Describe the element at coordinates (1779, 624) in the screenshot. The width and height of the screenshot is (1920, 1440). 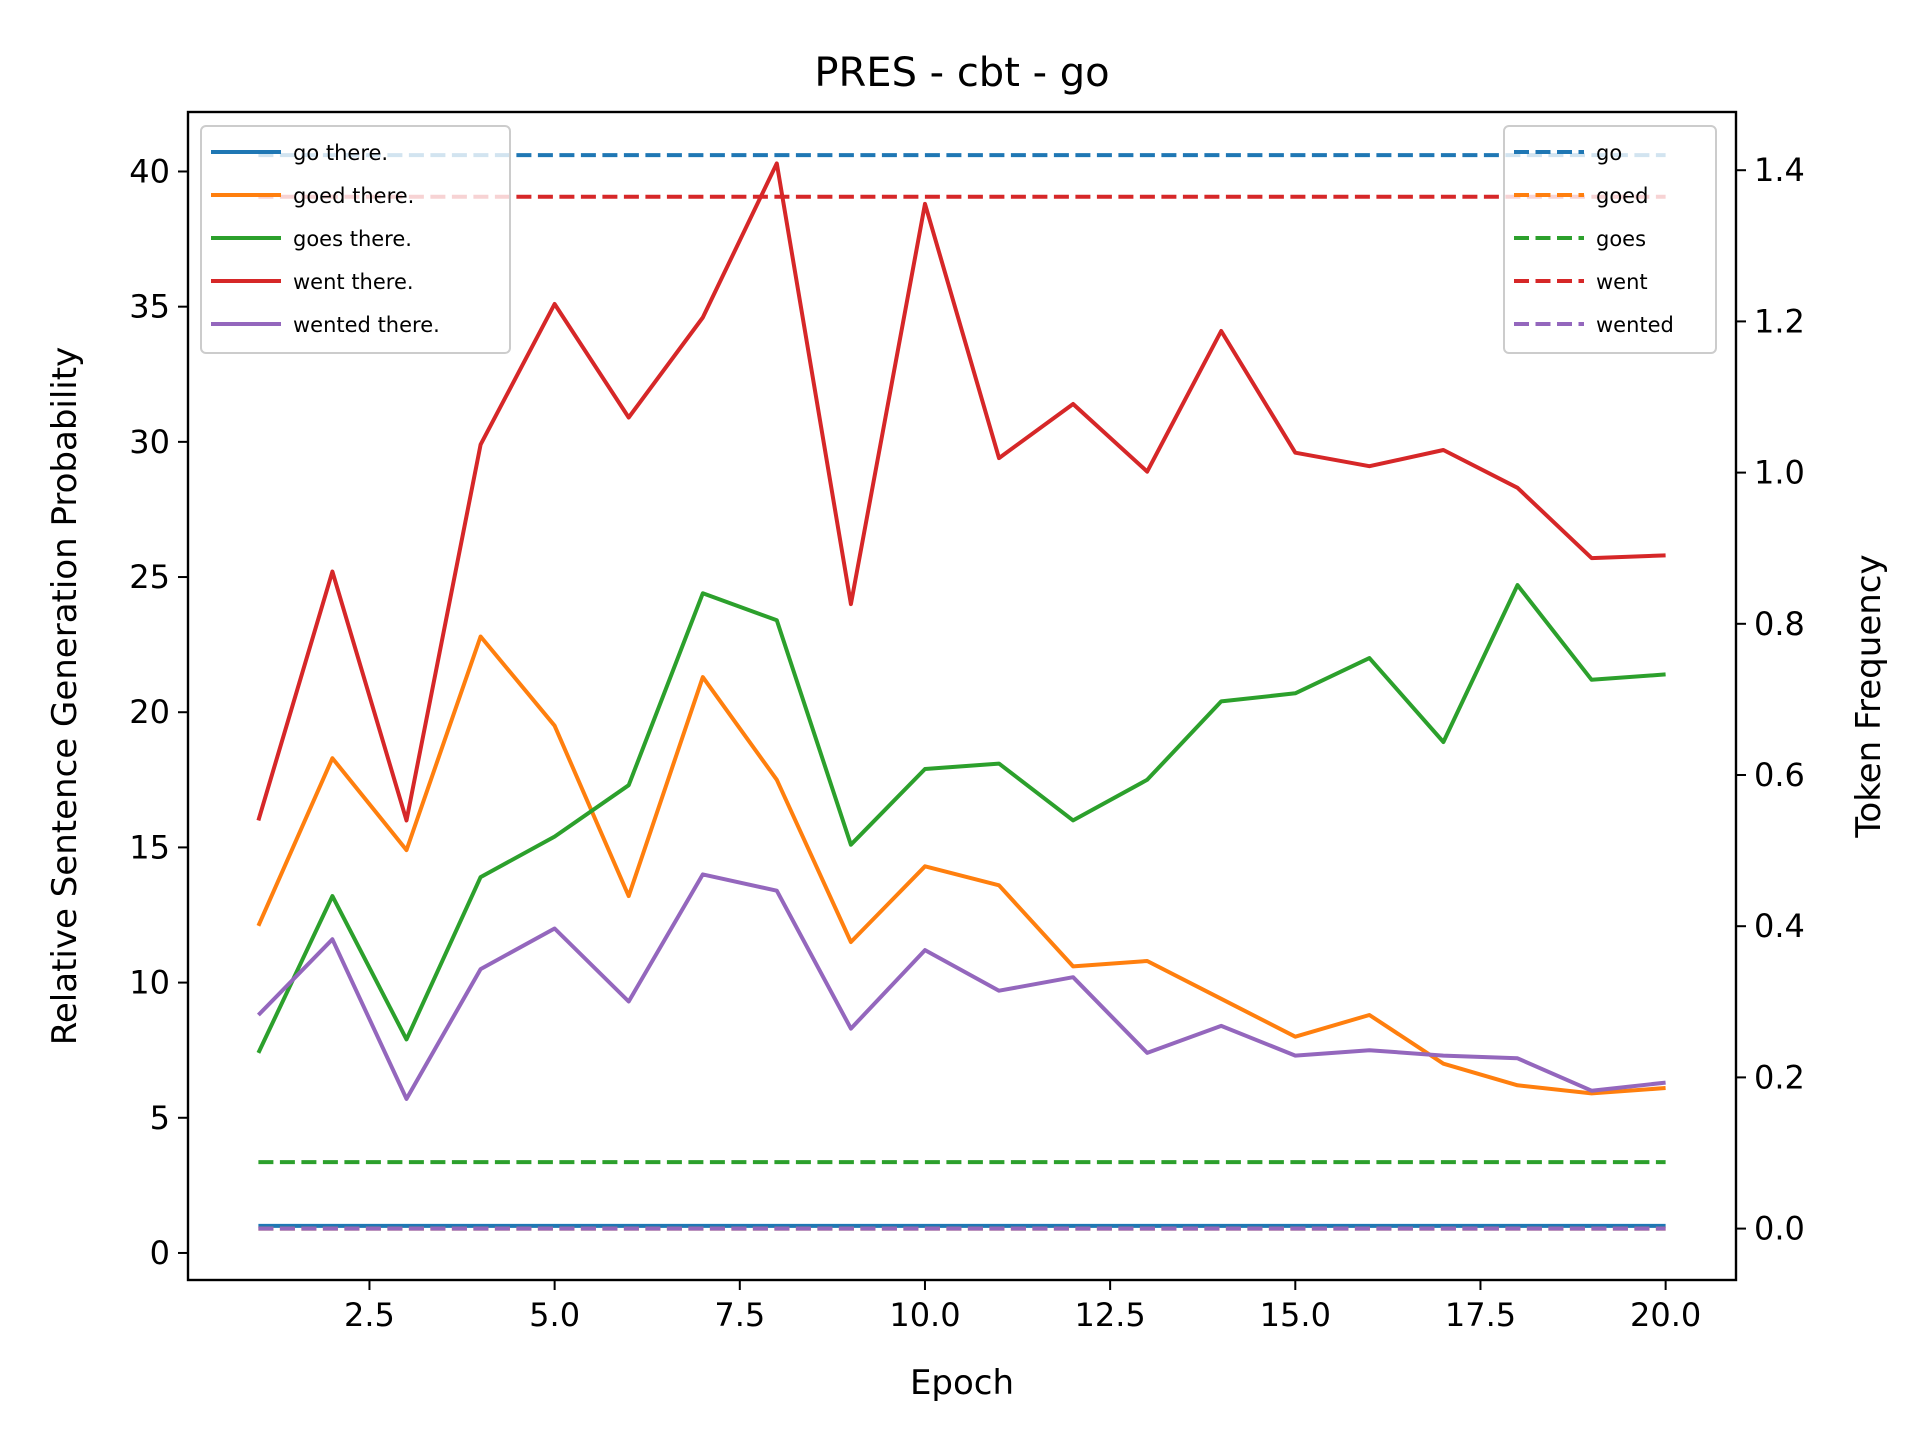
I see `y2-tick-label: 0.8` at that location.